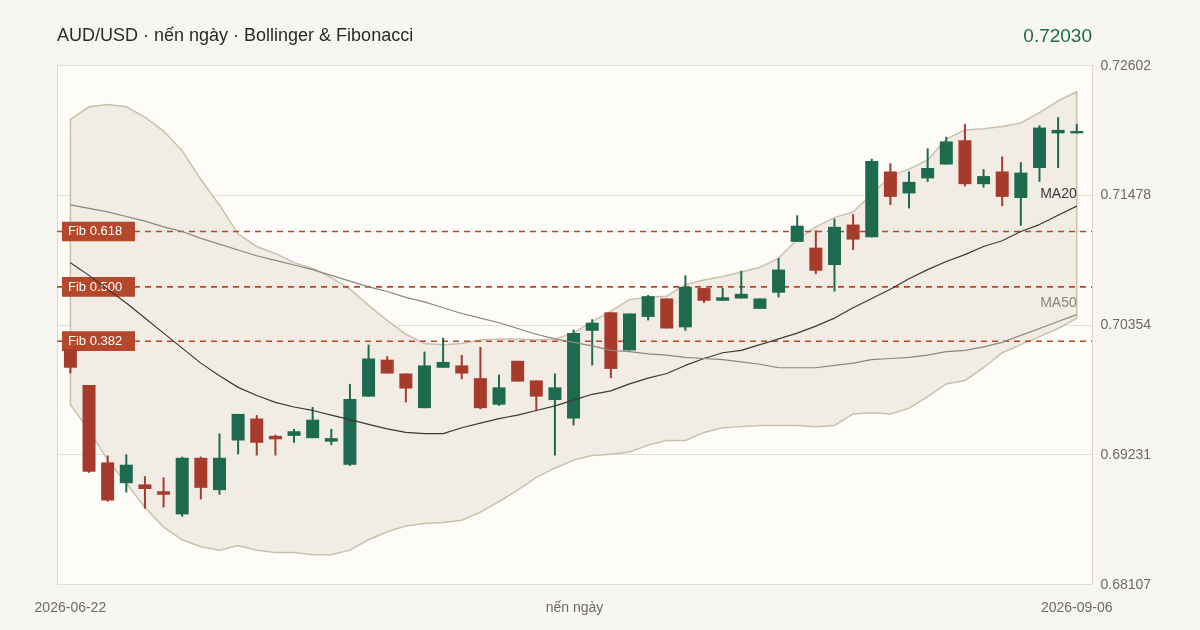 This screenshot has height=630, width=1200. What do you see at coordinates (1057, 35) in the screenshot?
I see `text: 0.72030` at bounding box center [1057, 35].